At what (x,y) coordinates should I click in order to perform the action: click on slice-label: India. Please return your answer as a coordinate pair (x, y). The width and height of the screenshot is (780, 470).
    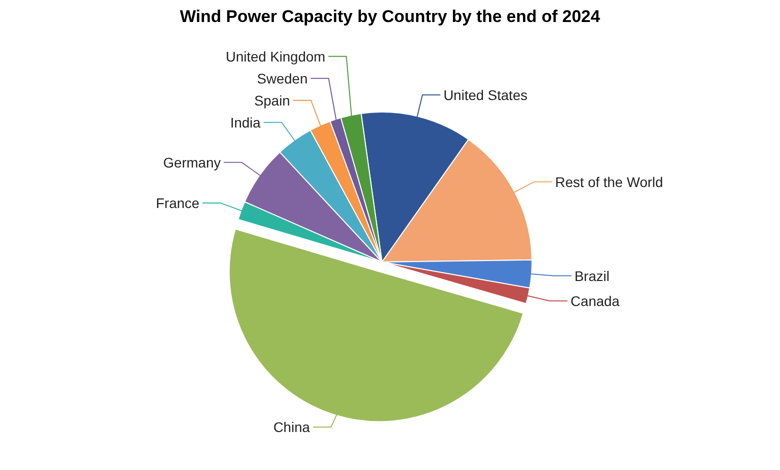
    Looking at the image, I should click on (245, 122).